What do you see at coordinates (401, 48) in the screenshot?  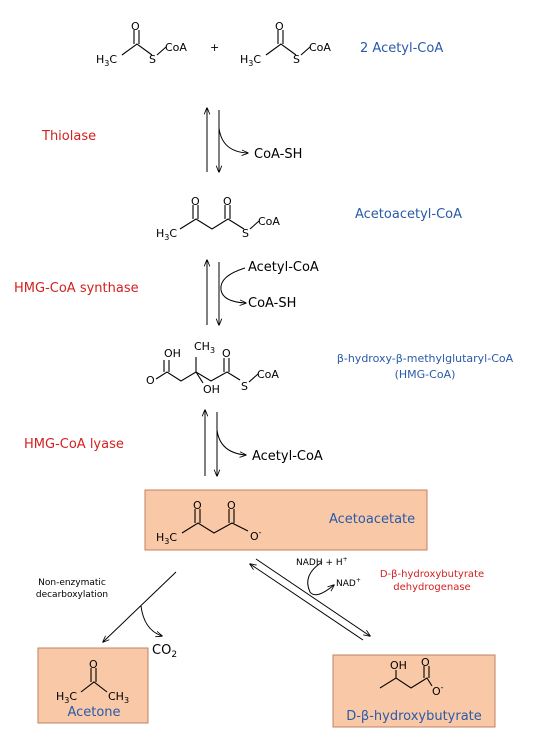 I see `acetyl-coa-label: 2 Acetyl-CoA` at bounding box center [401, 48].